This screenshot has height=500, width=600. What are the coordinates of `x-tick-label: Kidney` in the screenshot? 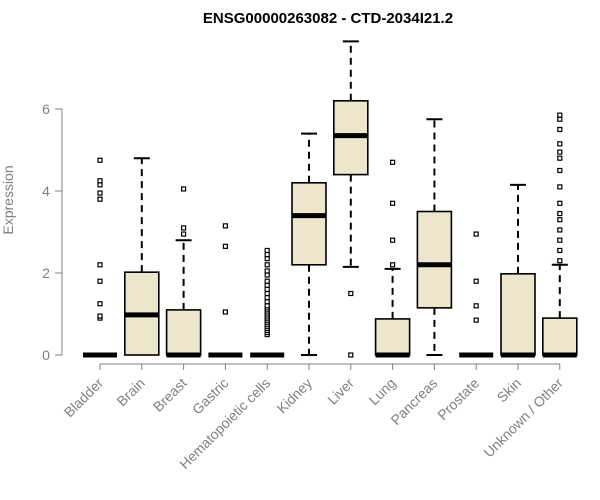 It's located at (295, 396).